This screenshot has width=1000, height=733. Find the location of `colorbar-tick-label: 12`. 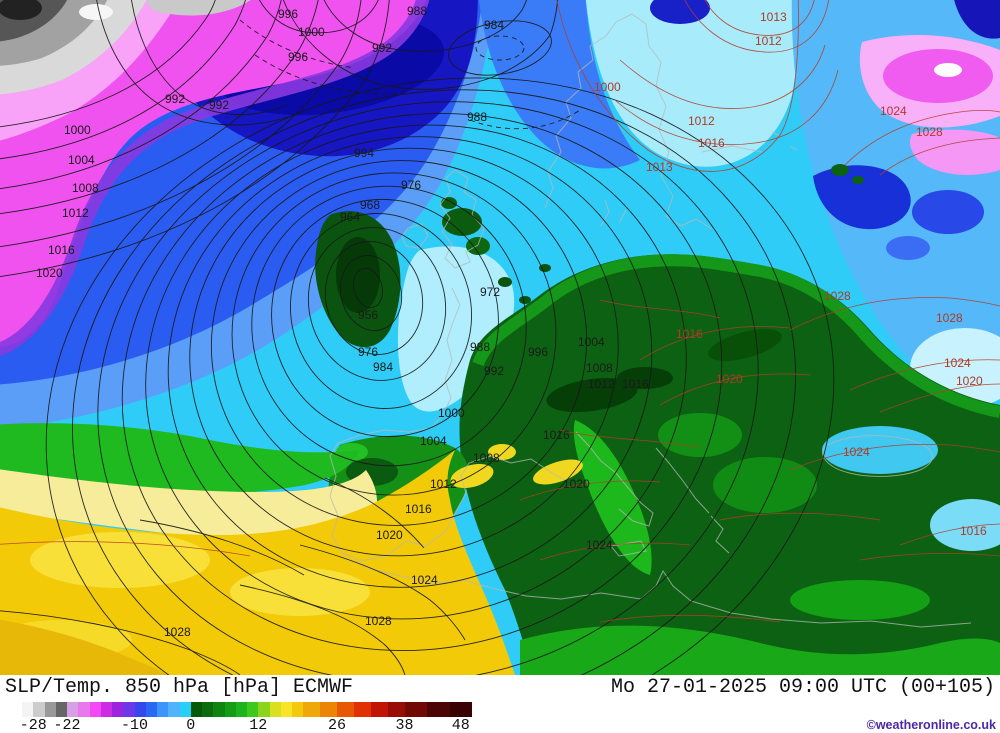

colorbar-tick-label: 12 is located at coordinates (258, 725).